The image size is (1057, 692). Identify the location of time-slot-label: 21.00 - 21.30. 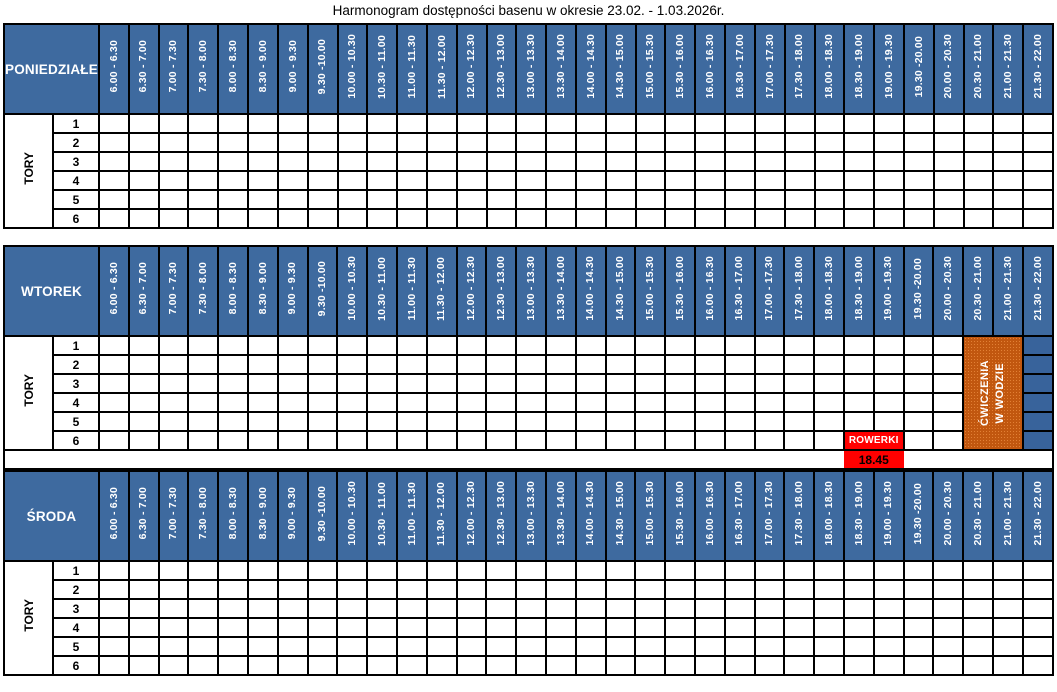
(1008, 66).